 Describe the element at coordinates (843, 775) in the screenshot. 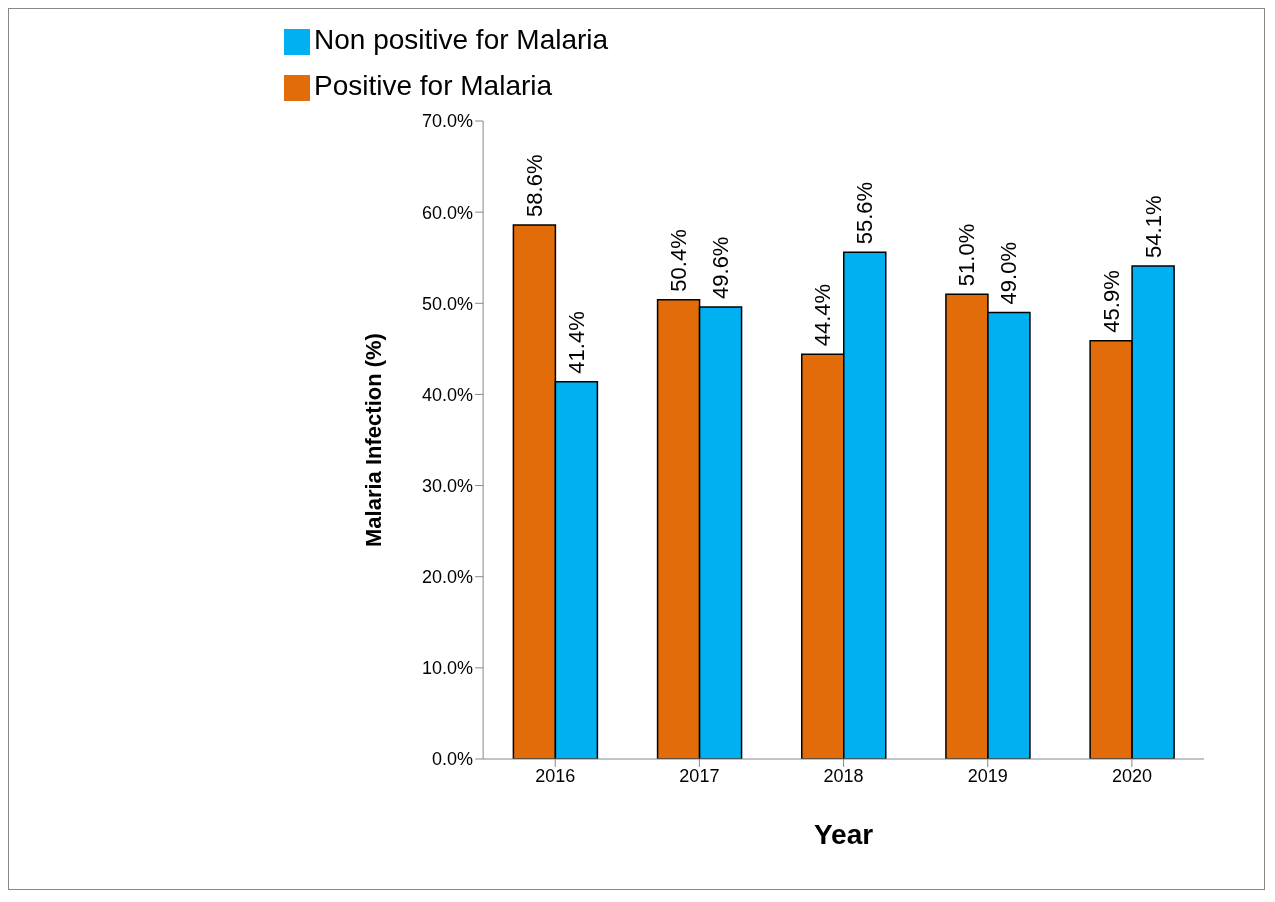

I see `x-tick-label: 2018` at that location.